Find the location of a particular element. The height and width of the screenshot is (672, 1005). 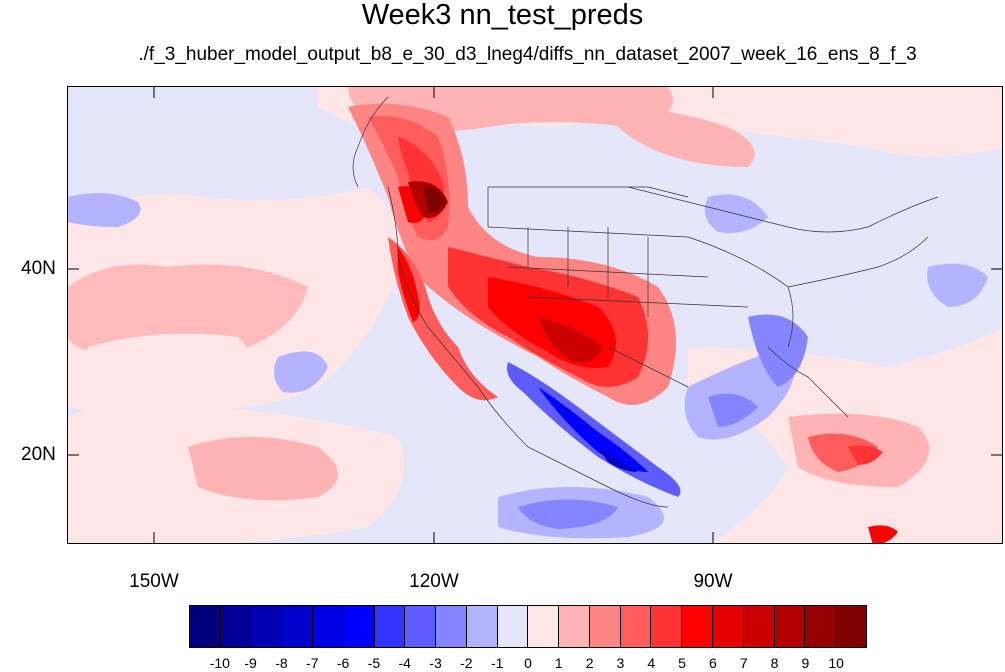

lat-label-40n: 40N is located at coordinates (38, 268).